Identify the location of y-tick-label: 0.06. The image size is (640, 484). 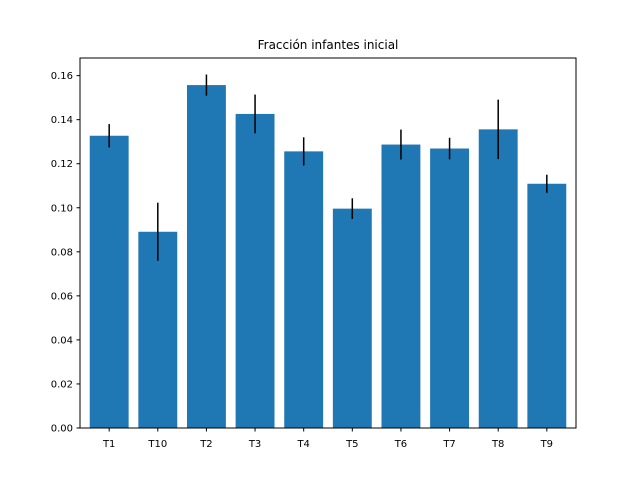
(62, 296).